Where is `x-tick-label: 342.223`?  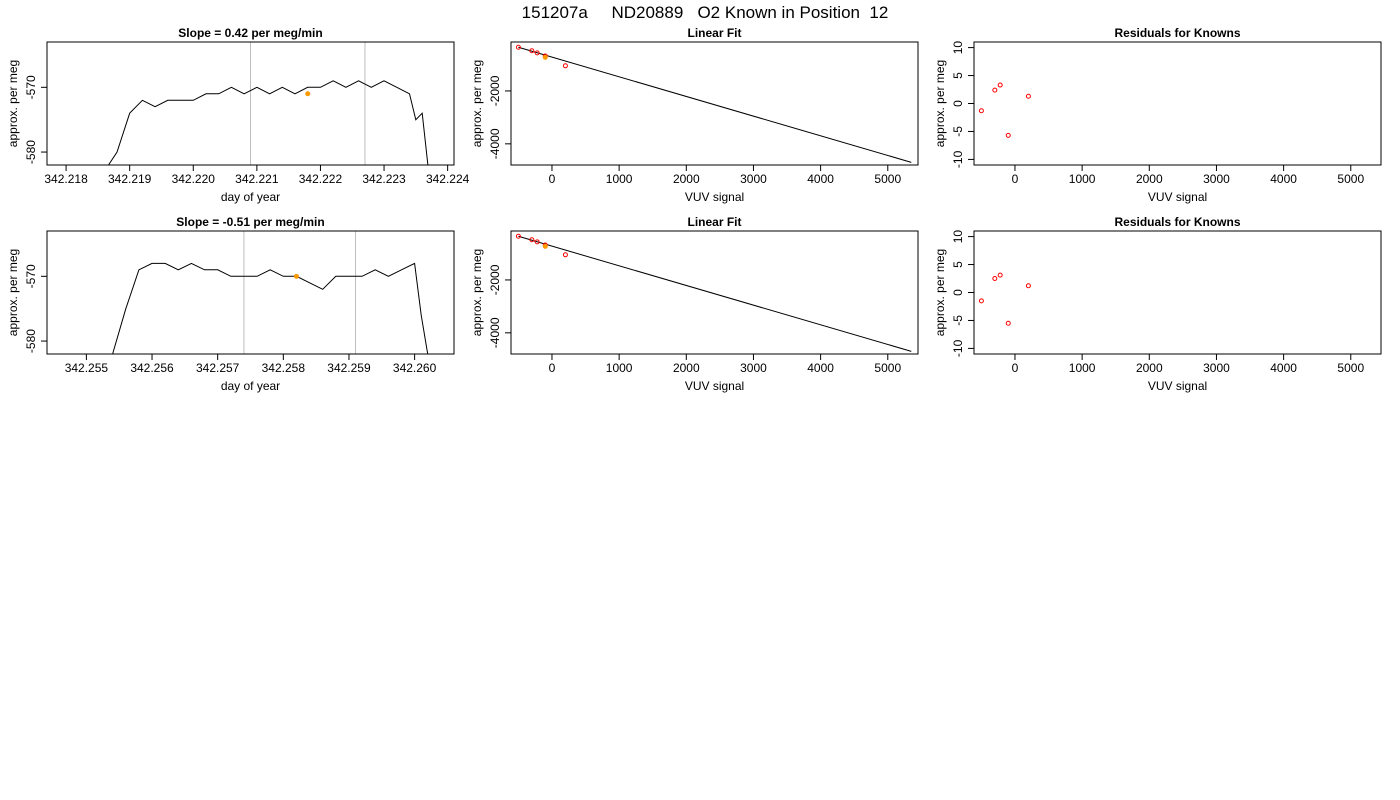 x-tick-label: 342.223 is located at coordinates (384, 179).